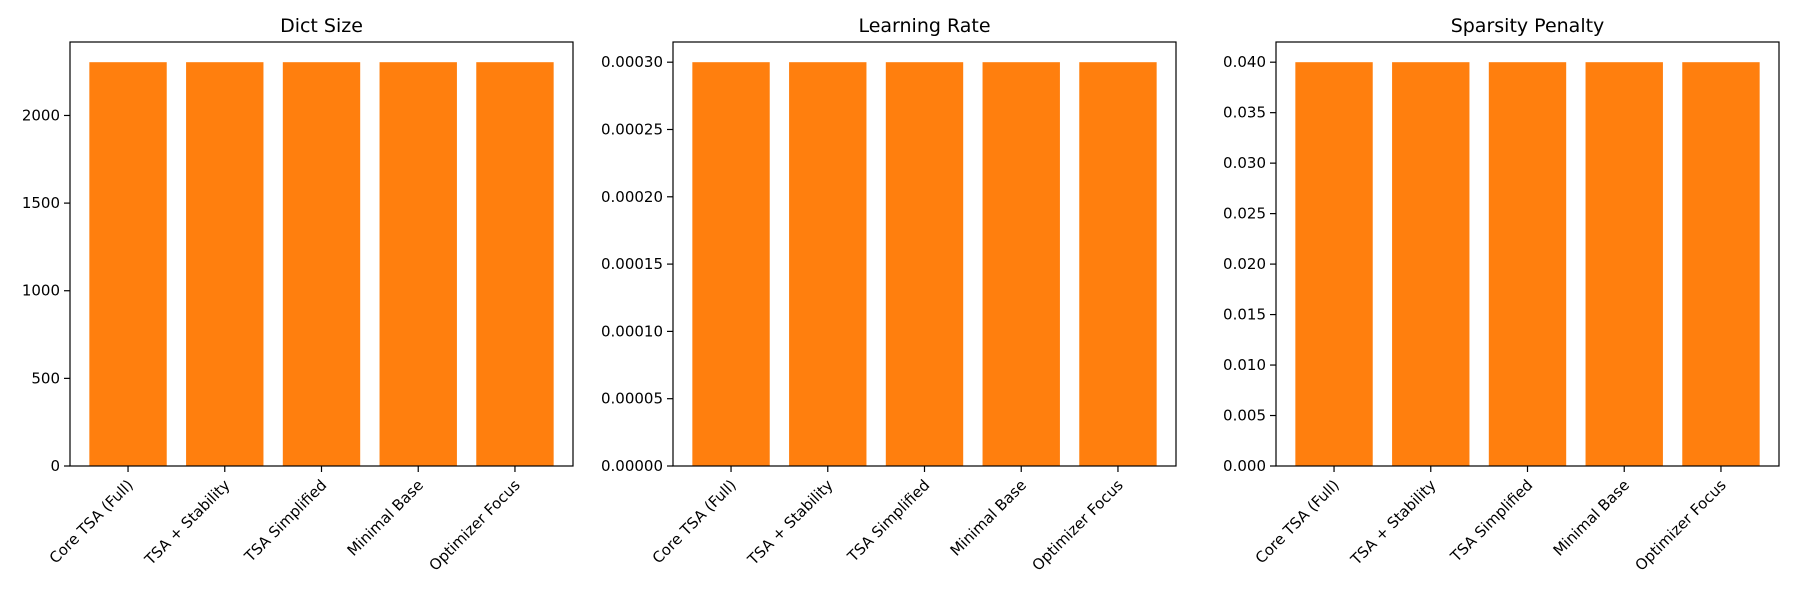  I want to click on y-tick-label: 0.040, so click(1244, 62).